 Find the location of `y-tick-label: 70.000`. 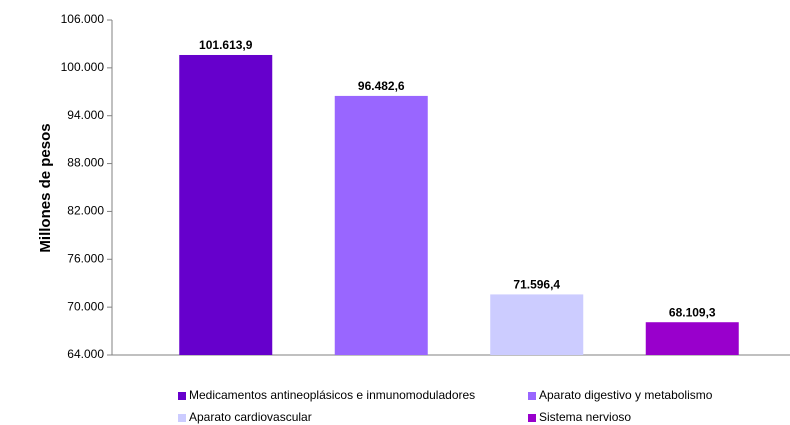

y-tick-label: 70.000 is located at coordinates (85, 306).